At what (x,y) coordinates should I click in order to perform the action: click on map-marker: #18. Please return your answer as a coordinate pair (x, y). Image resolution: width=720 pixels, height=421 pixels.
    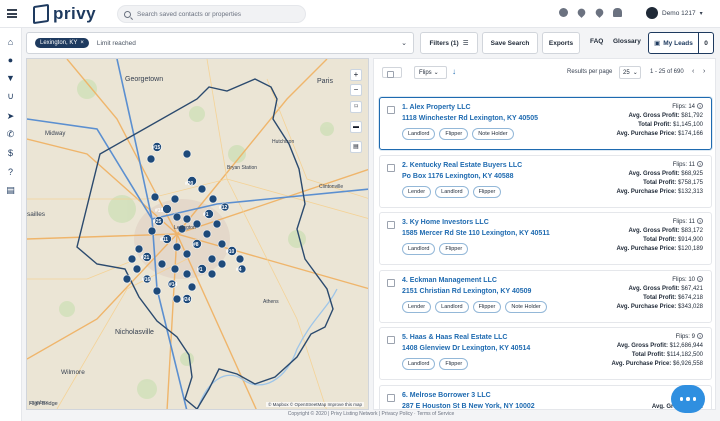
    Looking at the image, I should click on (159, 211).